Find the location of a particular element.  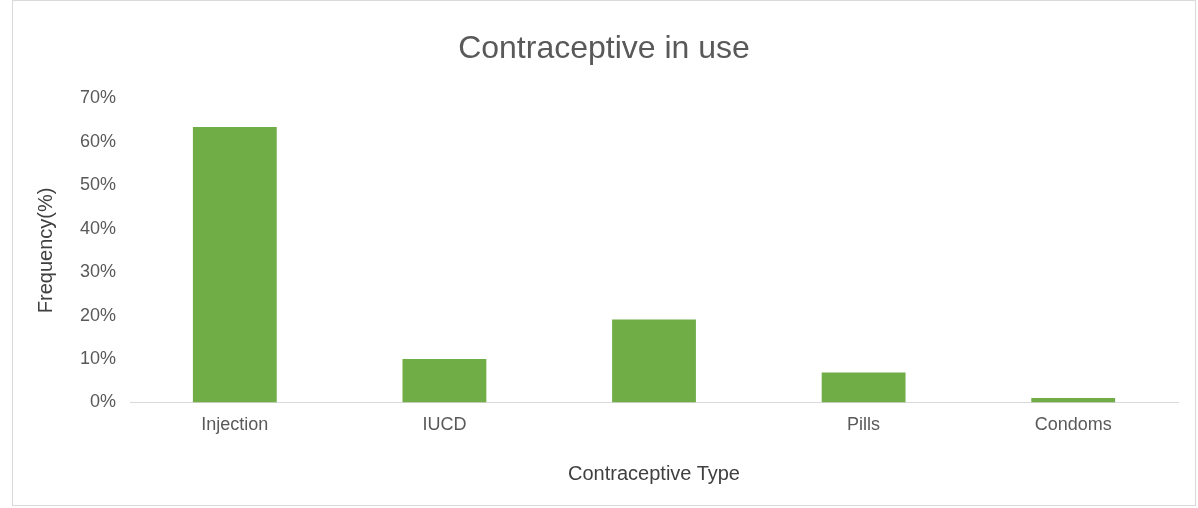

y-tick-label: 20% is located at coordinates (98, 314).